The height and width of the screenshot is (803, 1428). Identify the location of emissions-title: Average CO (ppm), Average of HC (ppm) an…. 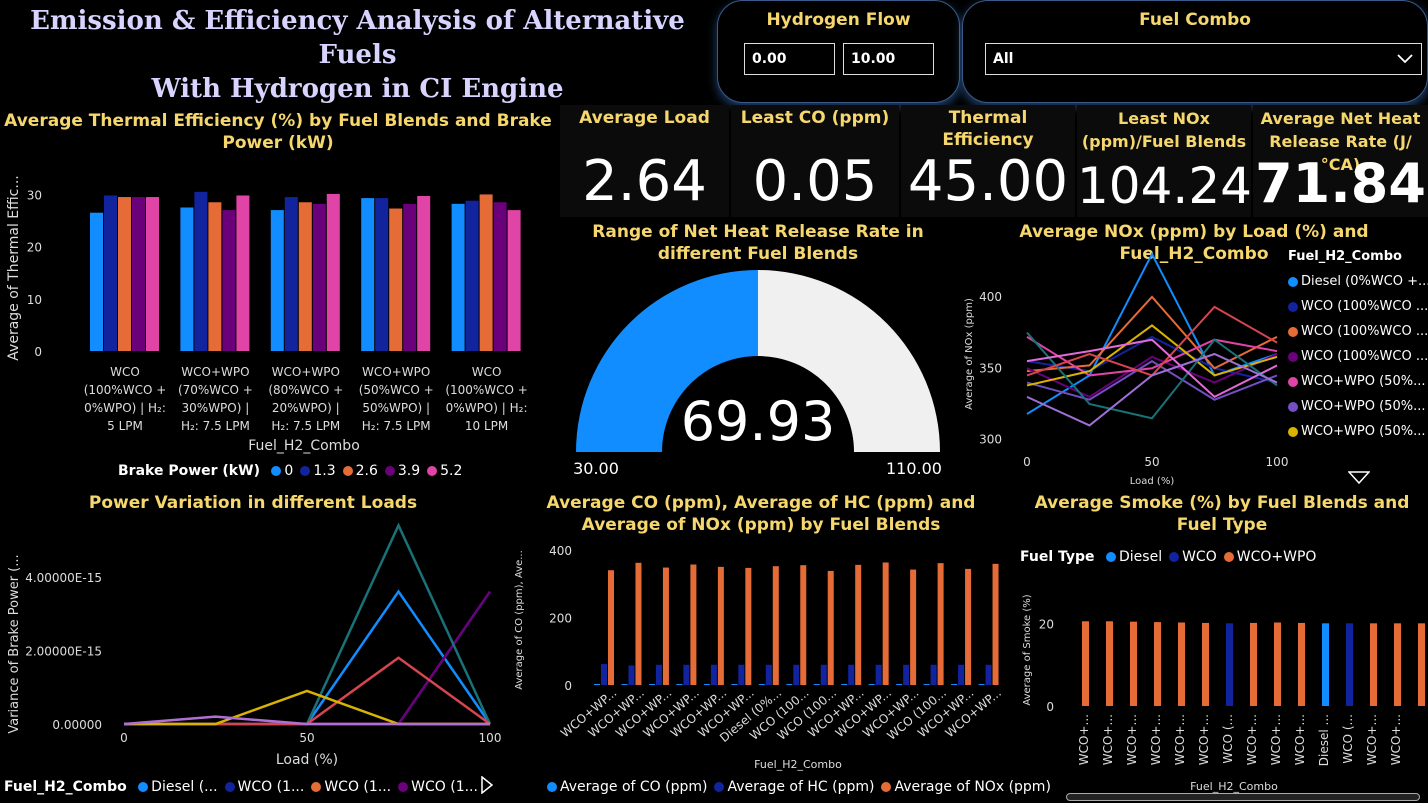
(761, 514).